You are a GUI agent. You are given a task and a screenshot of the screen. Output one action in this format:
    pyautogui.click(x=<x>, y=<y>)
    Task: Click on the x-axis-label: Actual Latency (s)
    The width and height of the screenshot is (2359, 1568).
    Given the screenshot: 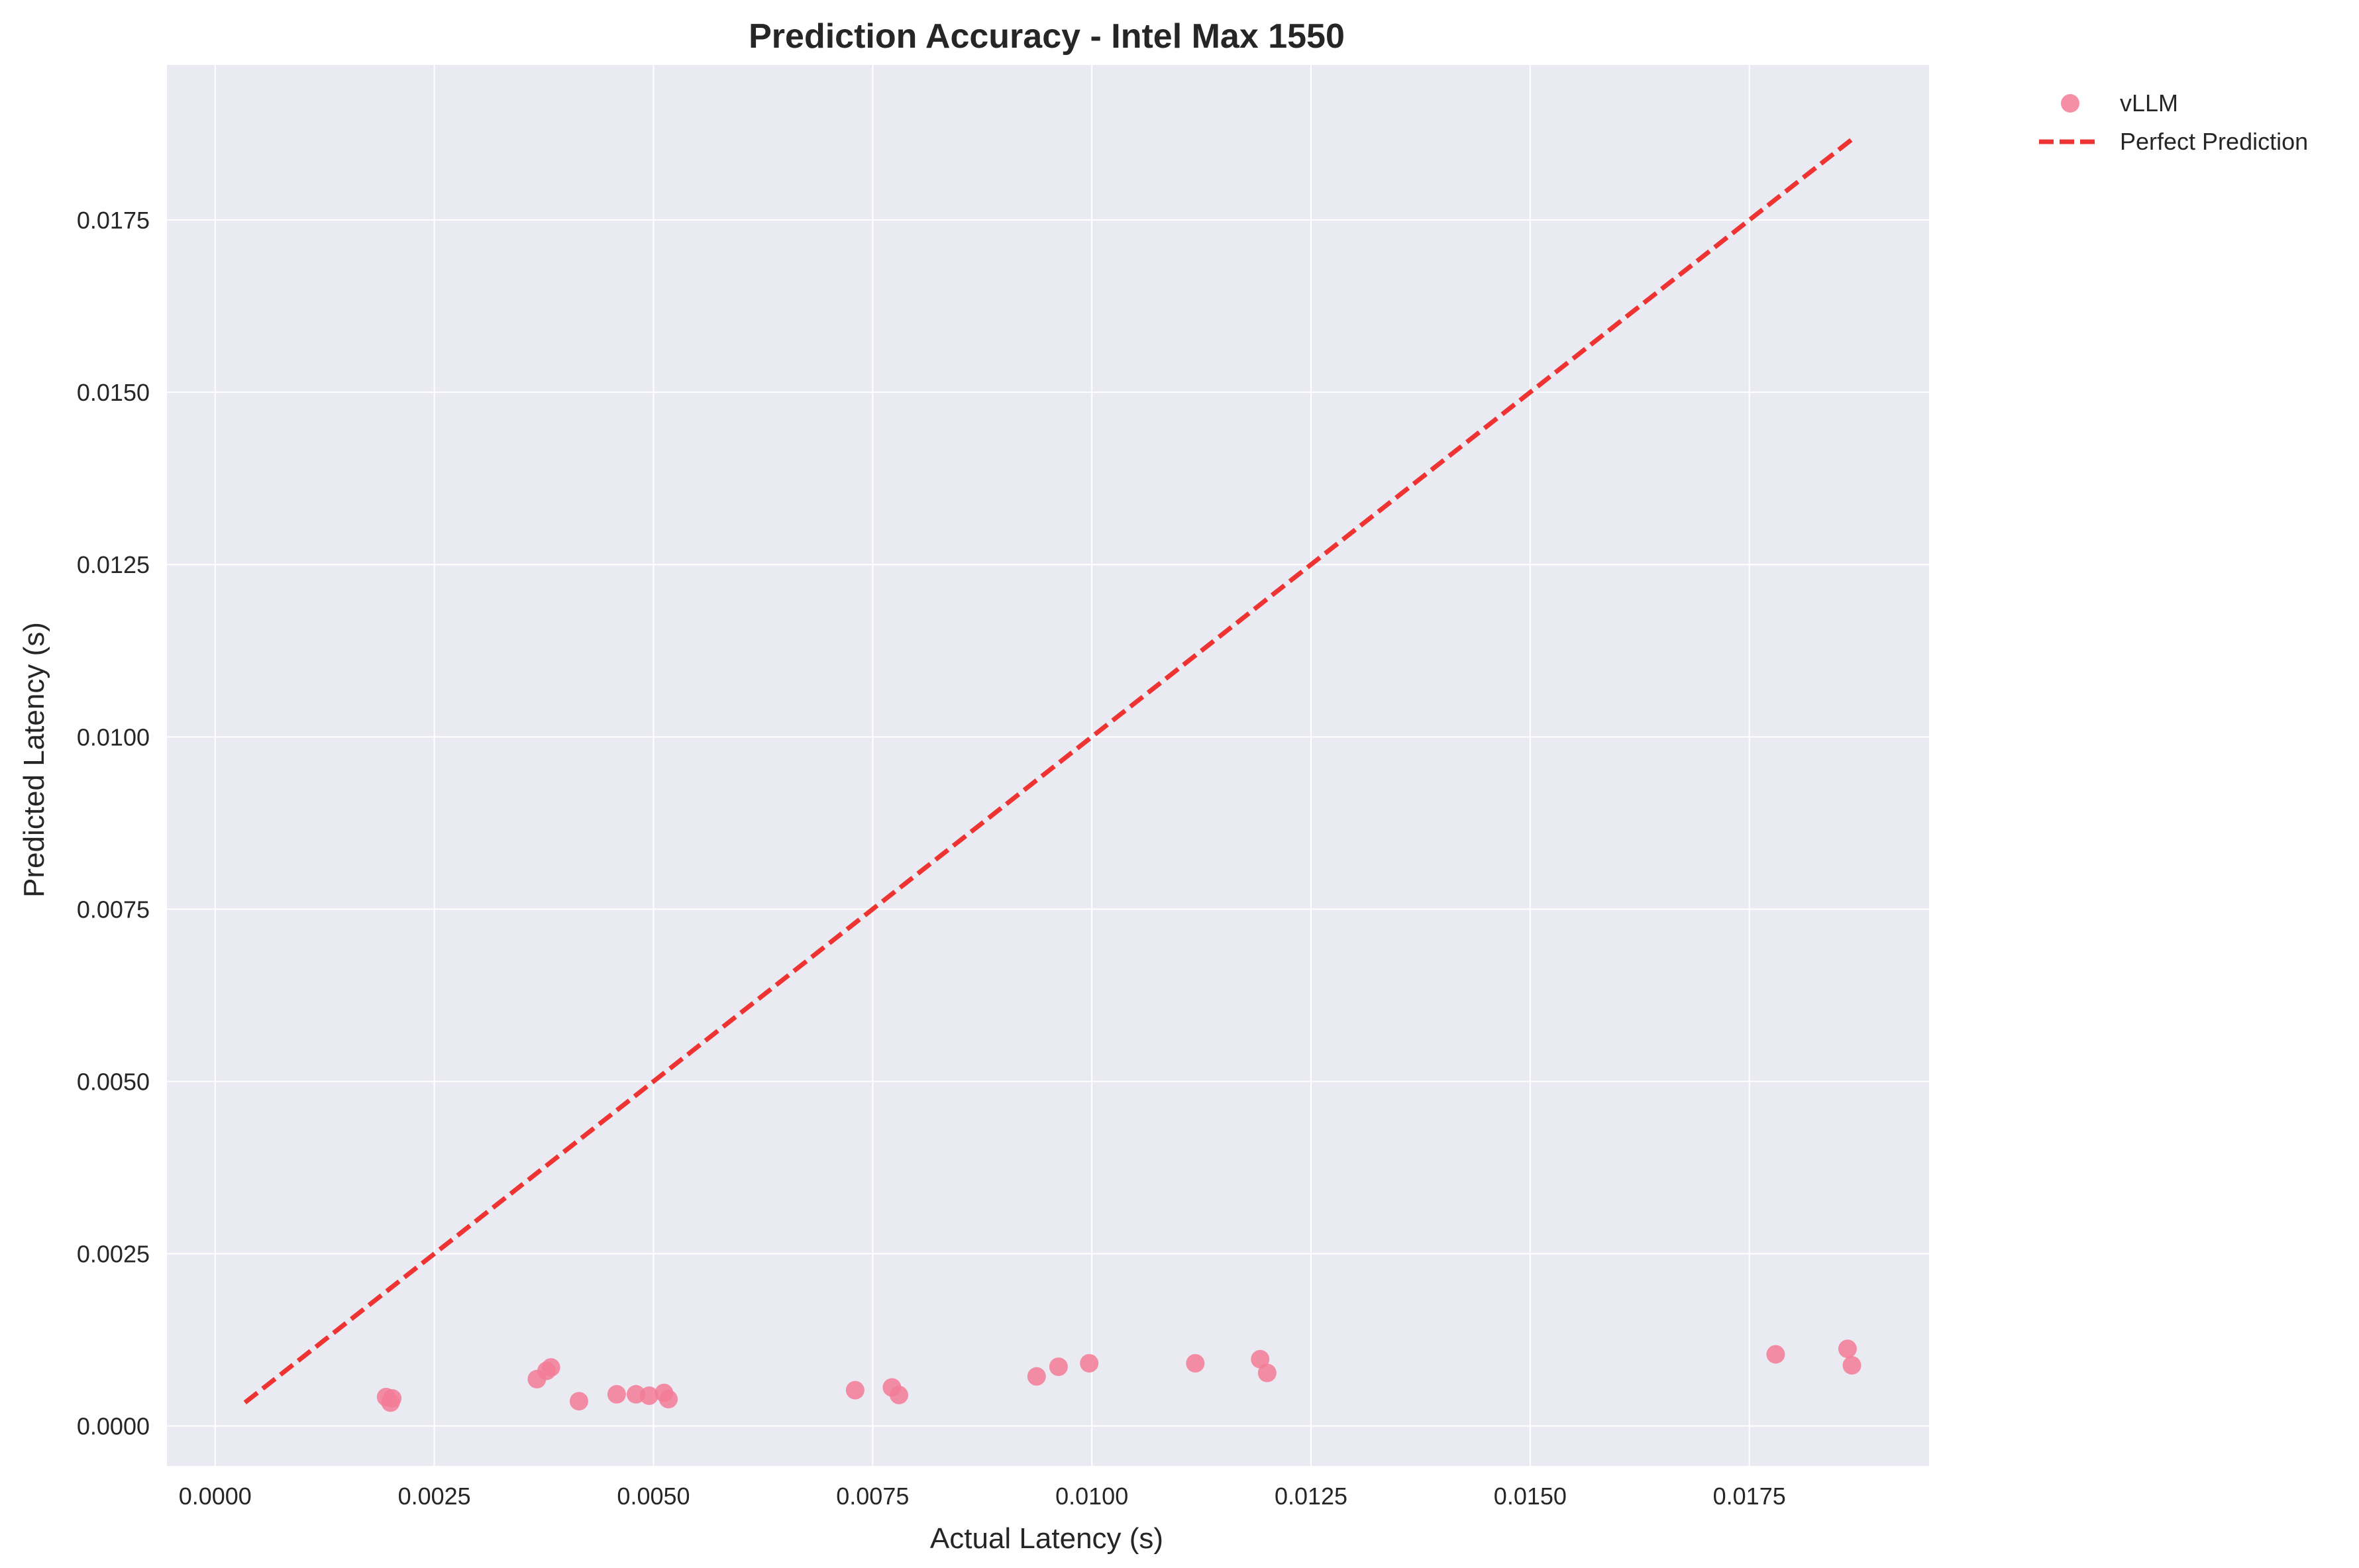 What is the action you would take?
    pyautogui.click(x=1046, y=1538)
    